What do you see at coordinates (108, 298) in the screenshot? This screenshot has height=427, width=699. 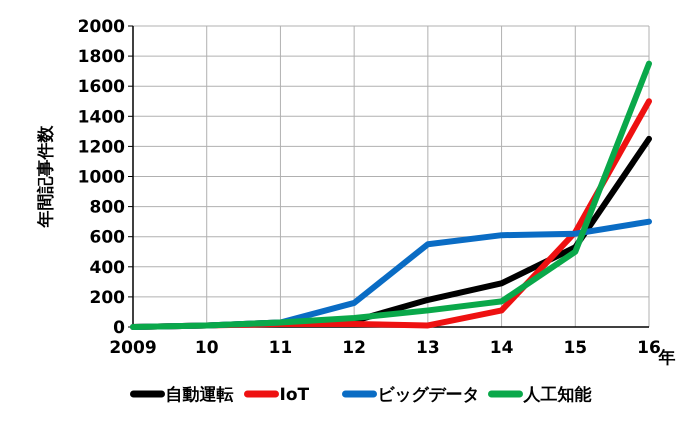 I see `y-tick-label: 200` at bounding box center [108, 298].